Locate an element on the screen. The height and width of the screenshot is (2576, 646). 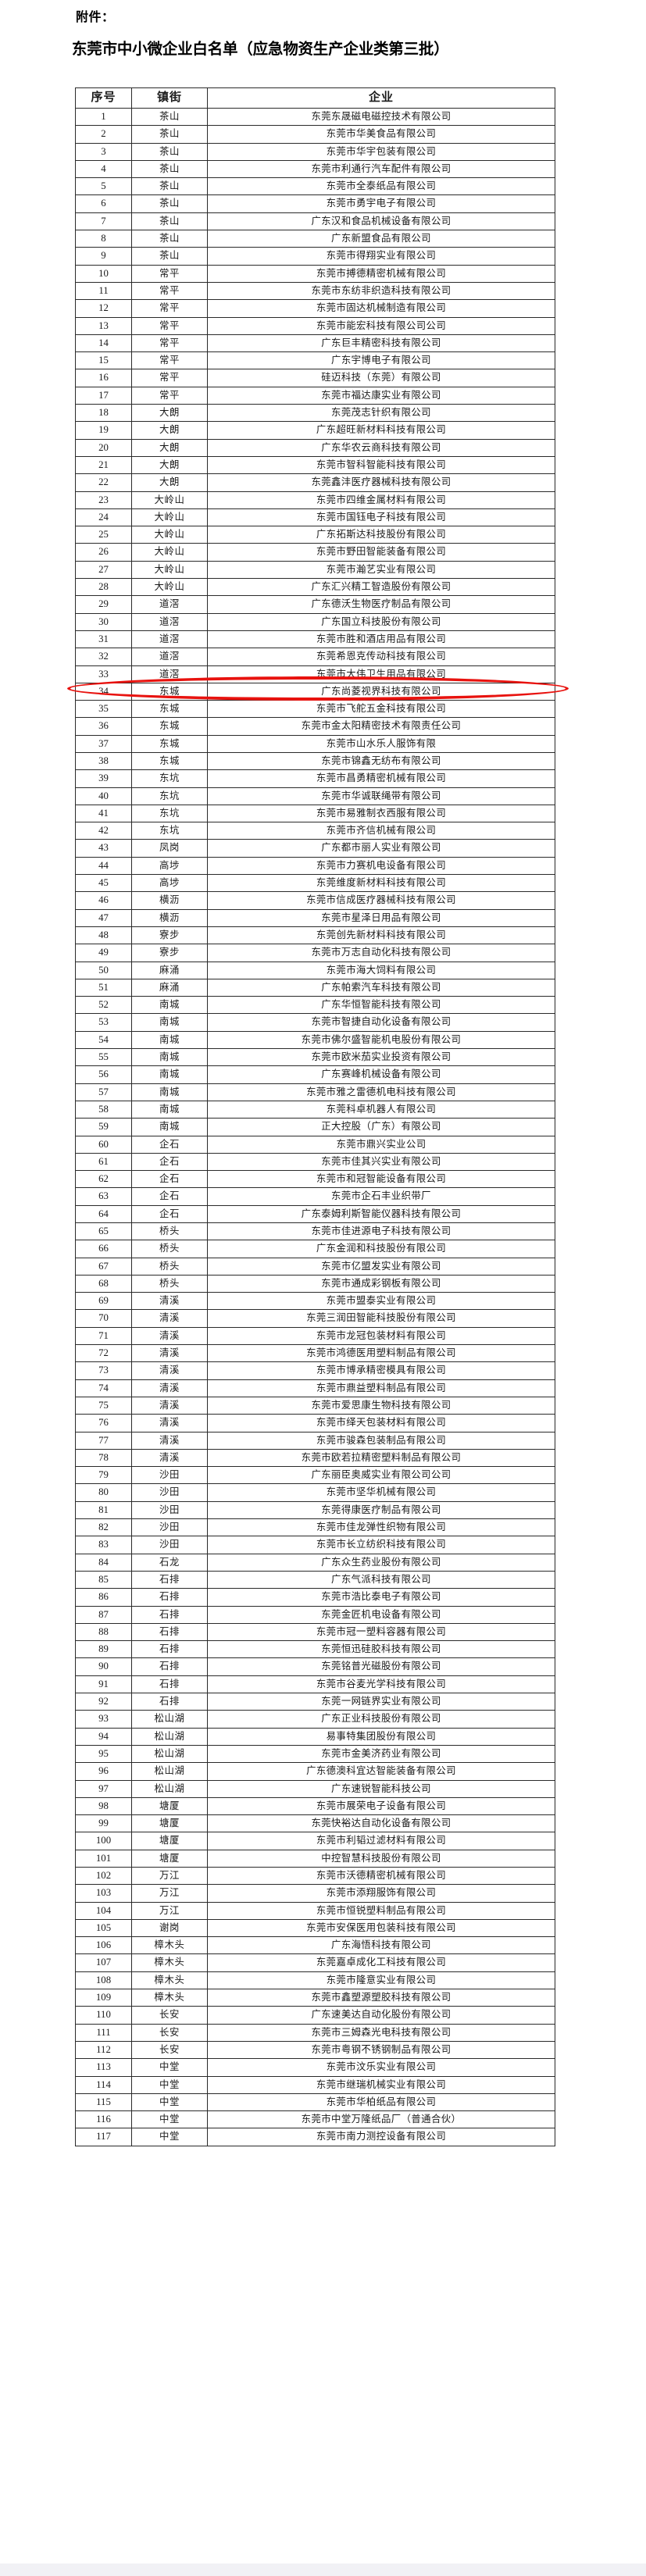
cell-company: 东莞市佳其兴实业有限公司 is located at coordinates (381, 1162).